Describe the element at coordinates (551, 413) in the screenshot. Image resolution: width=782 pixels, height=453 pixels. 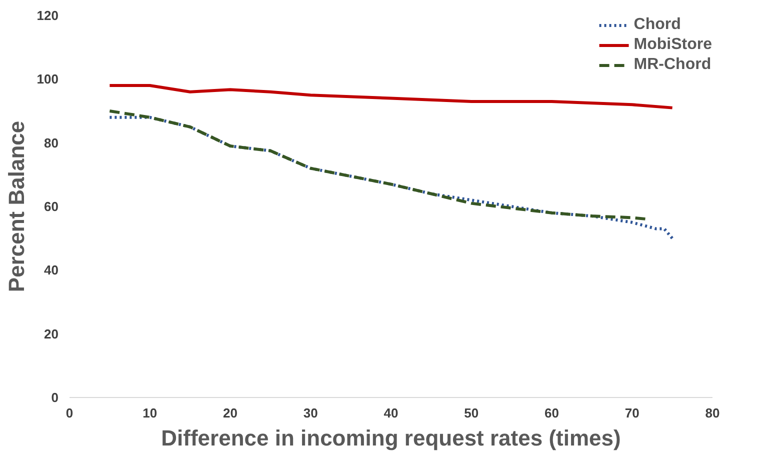
I see `x-tick-label: 60` at that location.